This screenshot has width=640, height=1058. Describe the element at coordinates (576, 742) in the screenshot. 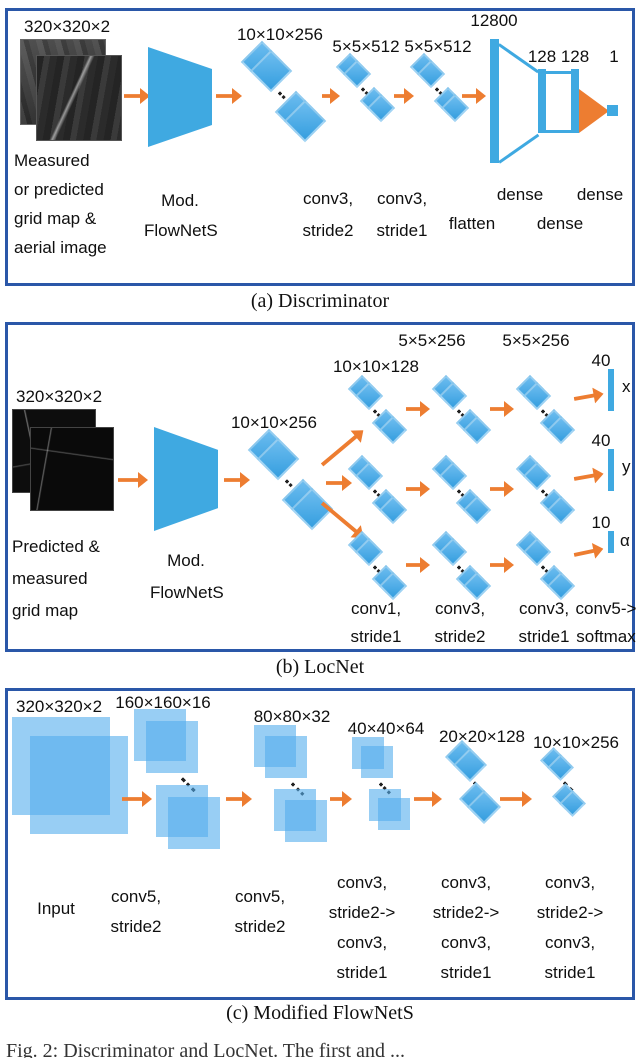

I see `stage-dims-label: 10×10×256` at that location.